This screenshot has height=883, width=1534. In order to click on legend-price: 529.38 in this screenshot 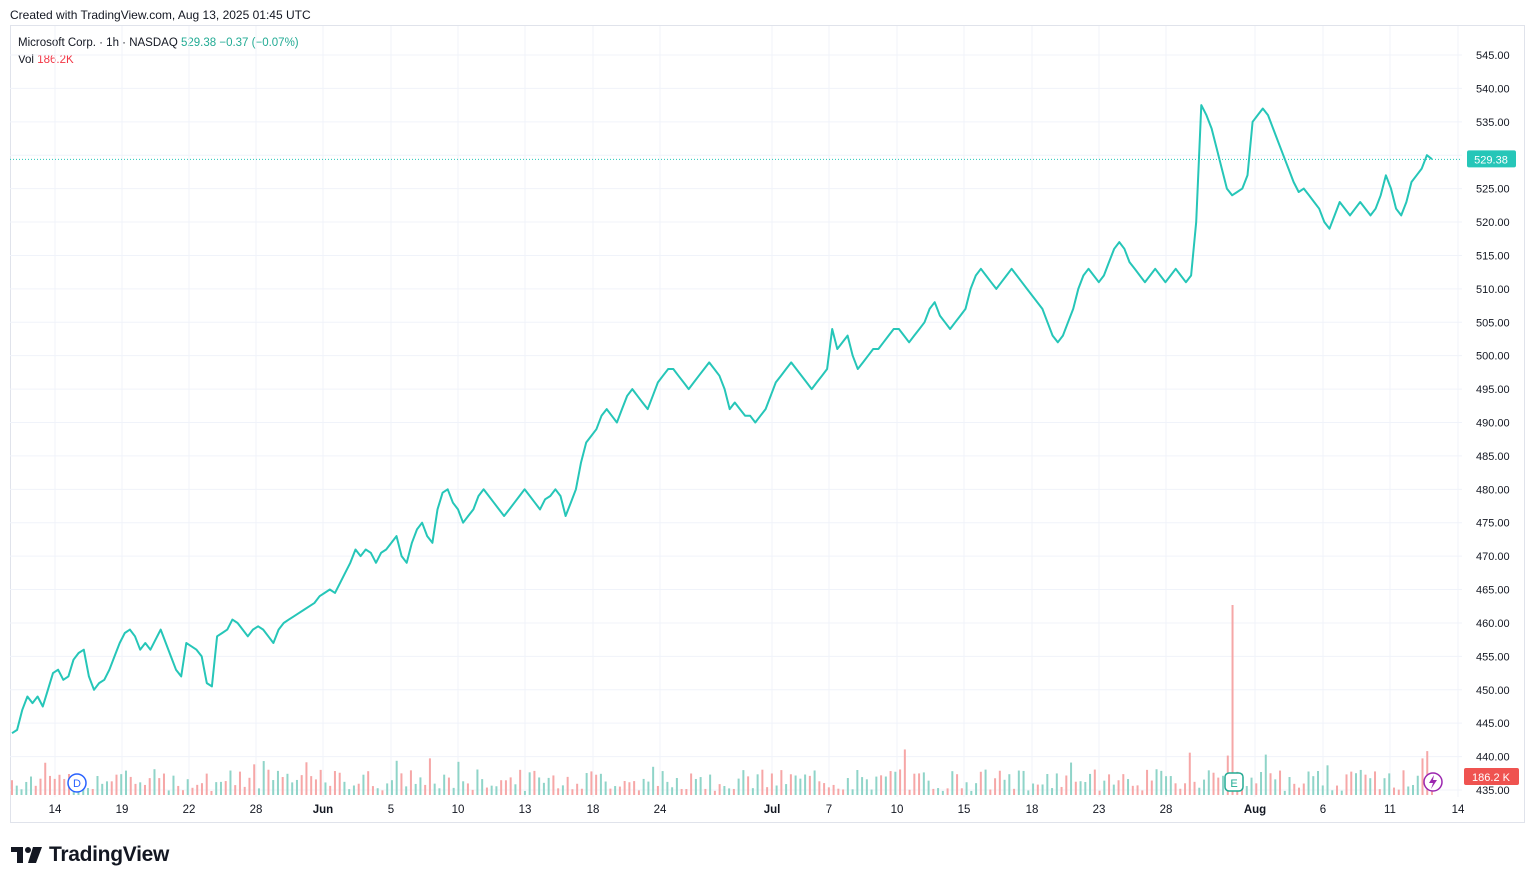, I will do `click(198, 43)`.